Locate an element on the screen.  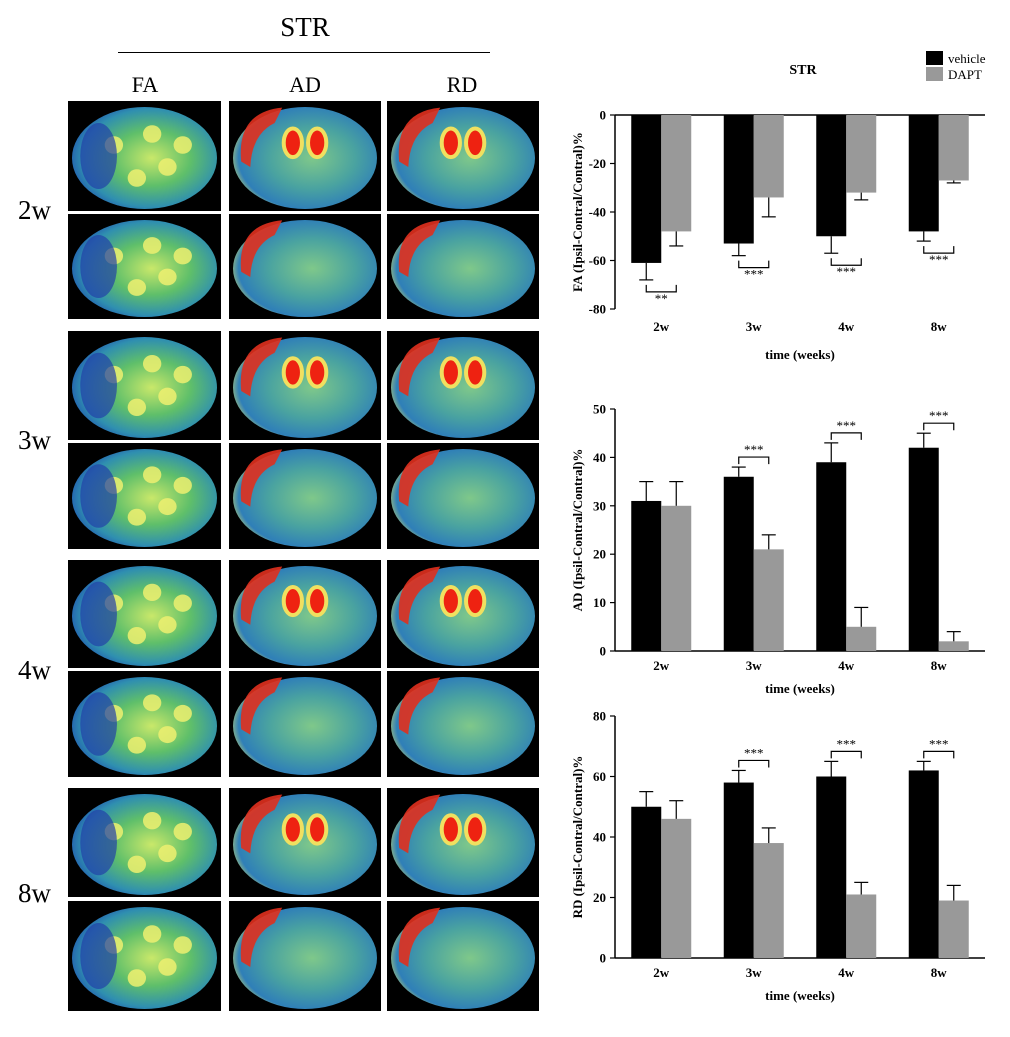
column-header-rd: RD is located at coordinates (462, 84).